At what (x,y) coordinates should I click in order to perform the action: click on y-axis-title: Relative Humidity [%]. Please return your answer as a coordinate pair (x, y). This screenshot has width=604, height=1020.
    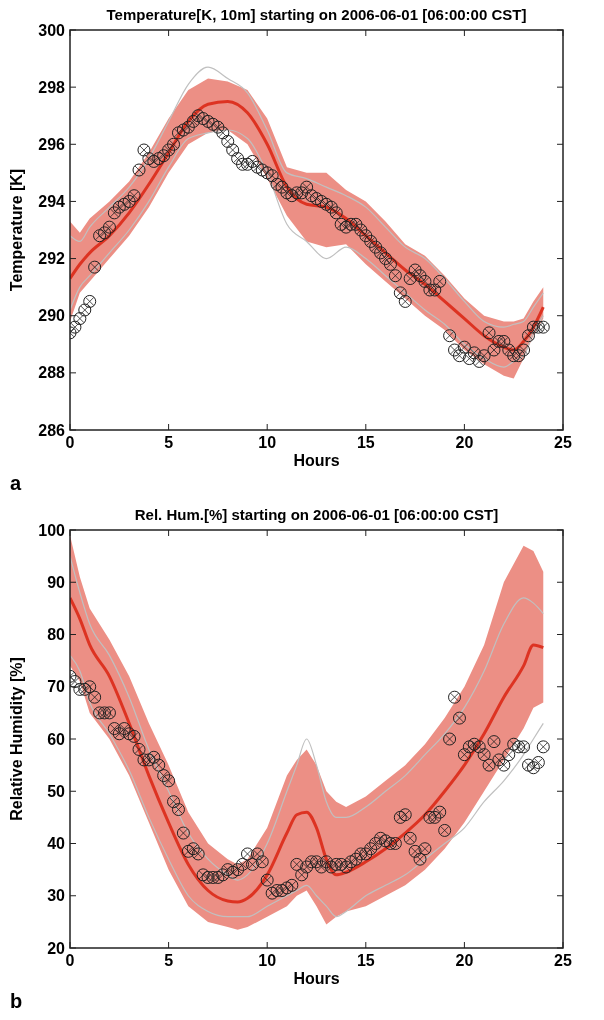
    Looking at the image, I should click on (16, 739).